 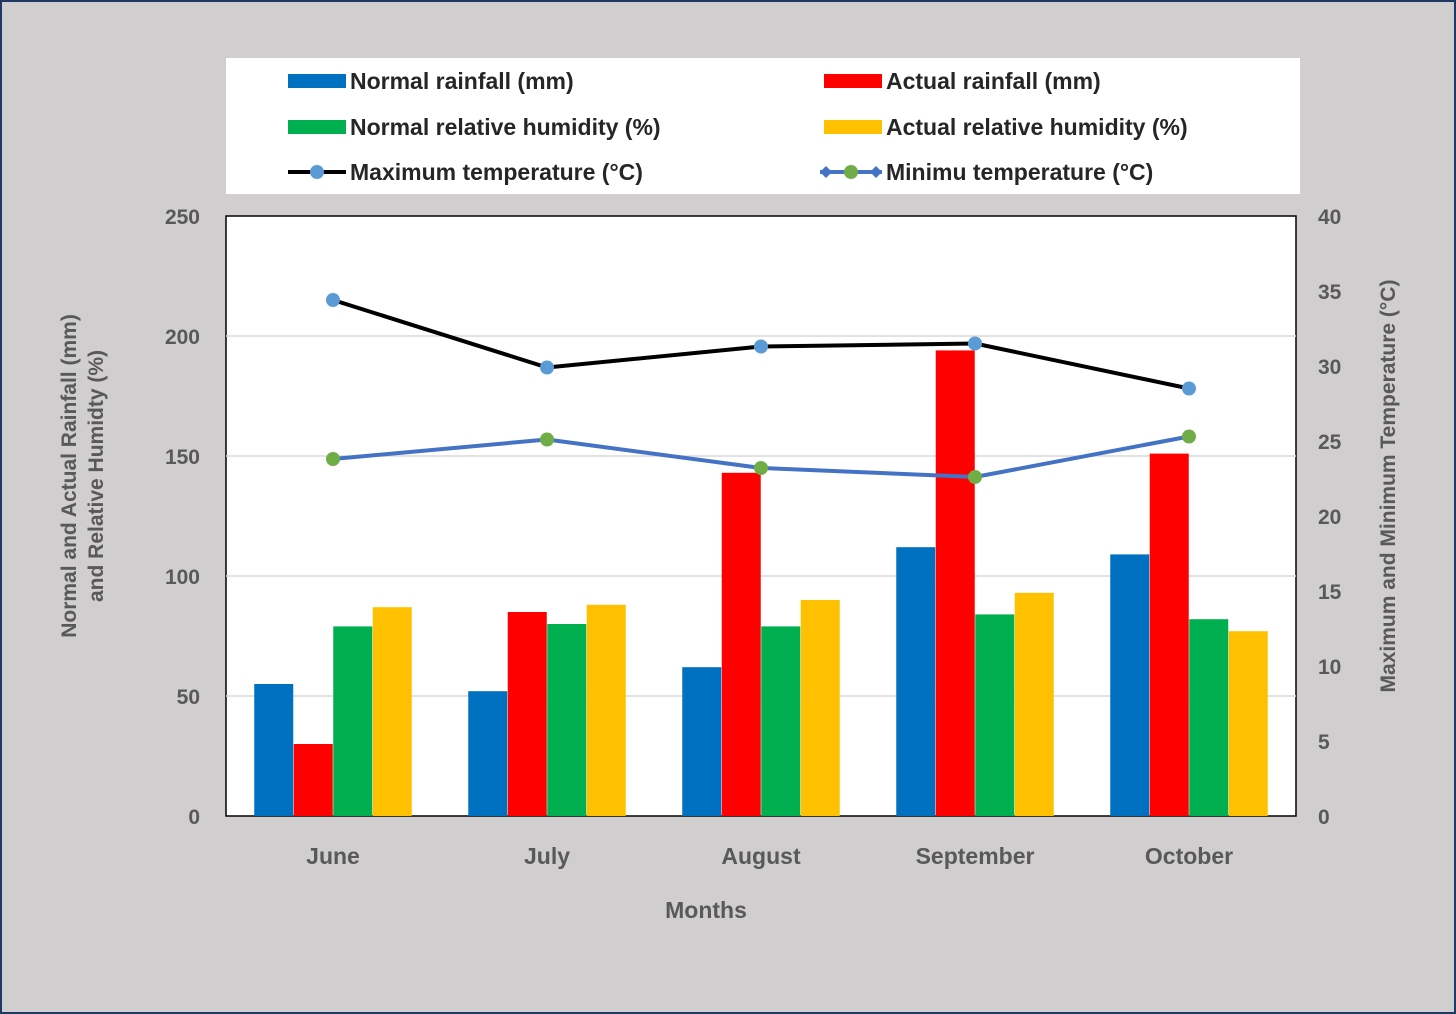 What do you see at coordinates (993, 80) in the screenshot?
I see `legend-label-actual-rainfall: Actual rainfall (mm)` at bounding box center [993, 80].